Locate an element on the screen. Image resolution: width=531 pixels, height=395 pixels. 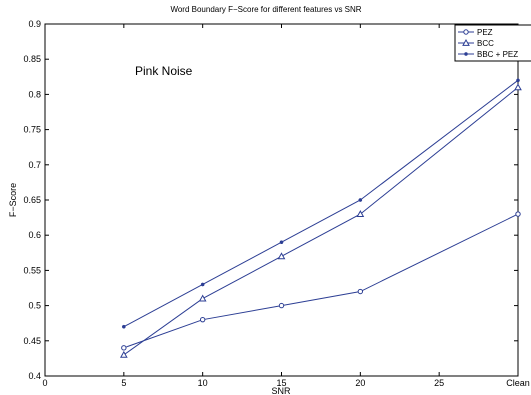
x-tick-label: Clean is located at coordinates (518, 383).